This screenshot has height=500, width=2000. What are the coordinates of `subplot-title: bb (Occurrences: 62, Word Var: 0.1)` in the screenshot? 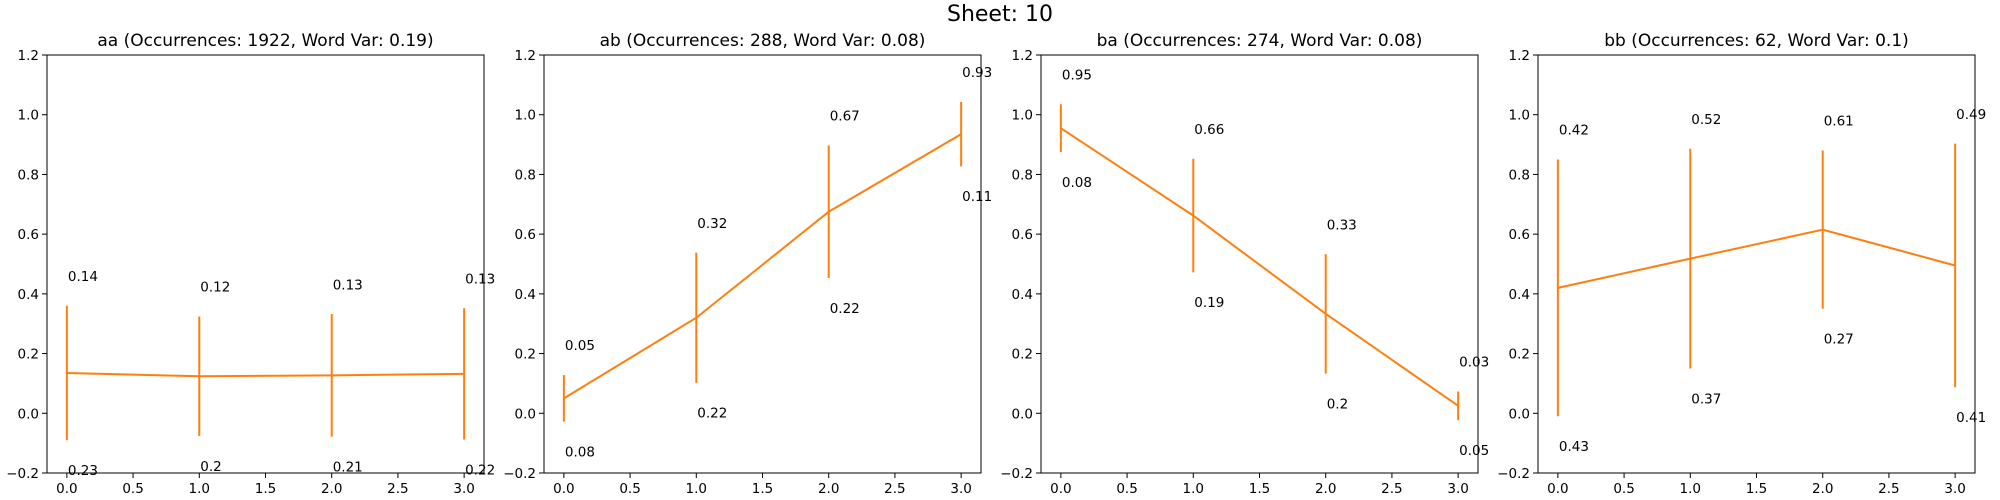 It's located at (1756, 41).